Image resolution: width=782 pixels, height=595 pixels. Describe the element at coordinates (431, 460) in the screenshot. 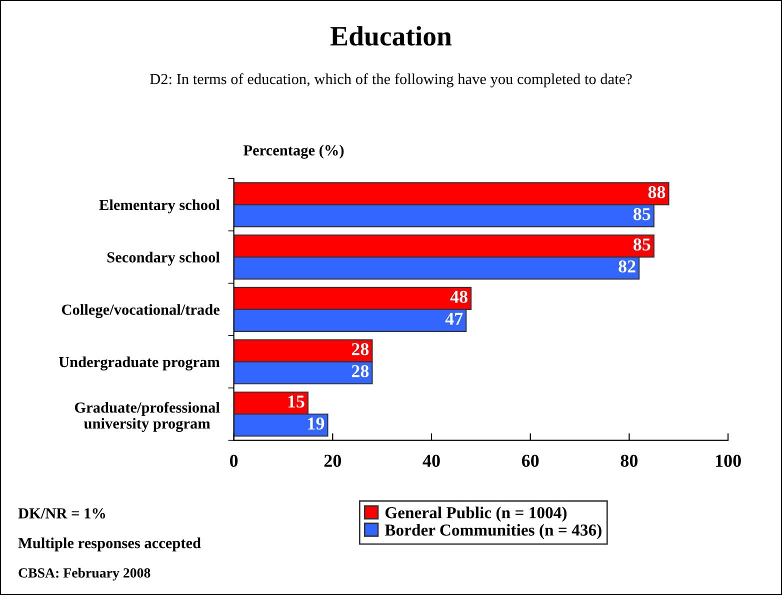

I see `x-tick-label: 40` at that location.